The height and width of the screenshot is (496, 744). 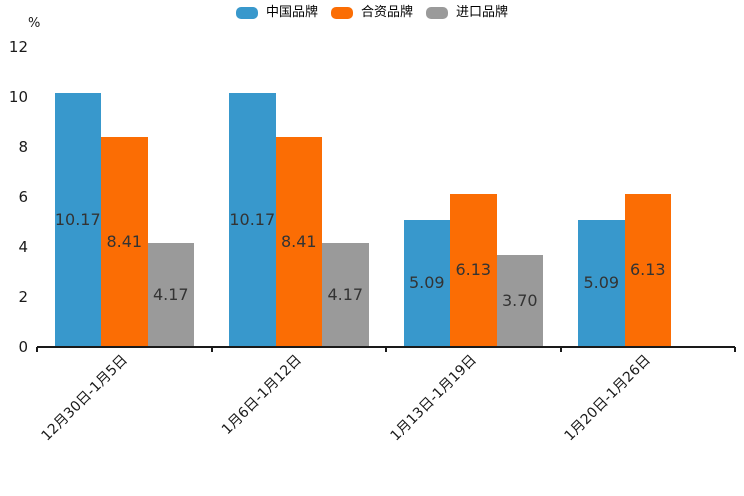 I want to click on y-tick-label: 4, so click(x=23, y=247).